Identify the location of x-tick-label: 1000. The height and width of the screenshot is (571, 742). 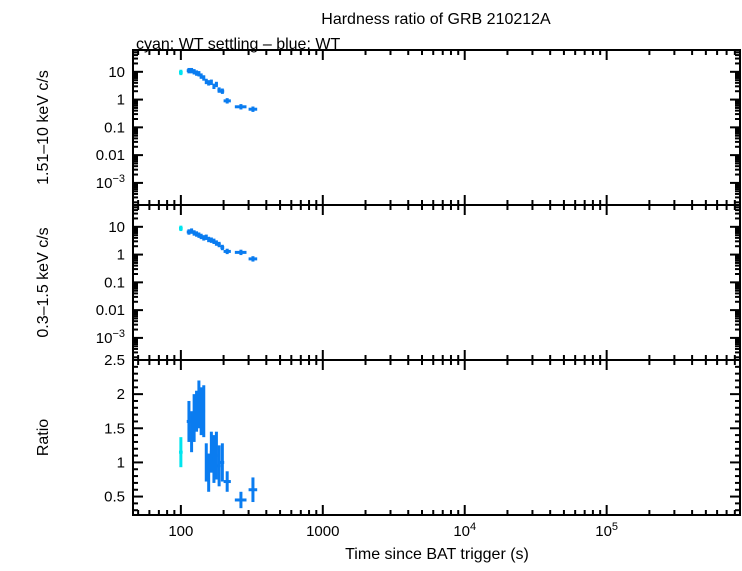
(322, 531).